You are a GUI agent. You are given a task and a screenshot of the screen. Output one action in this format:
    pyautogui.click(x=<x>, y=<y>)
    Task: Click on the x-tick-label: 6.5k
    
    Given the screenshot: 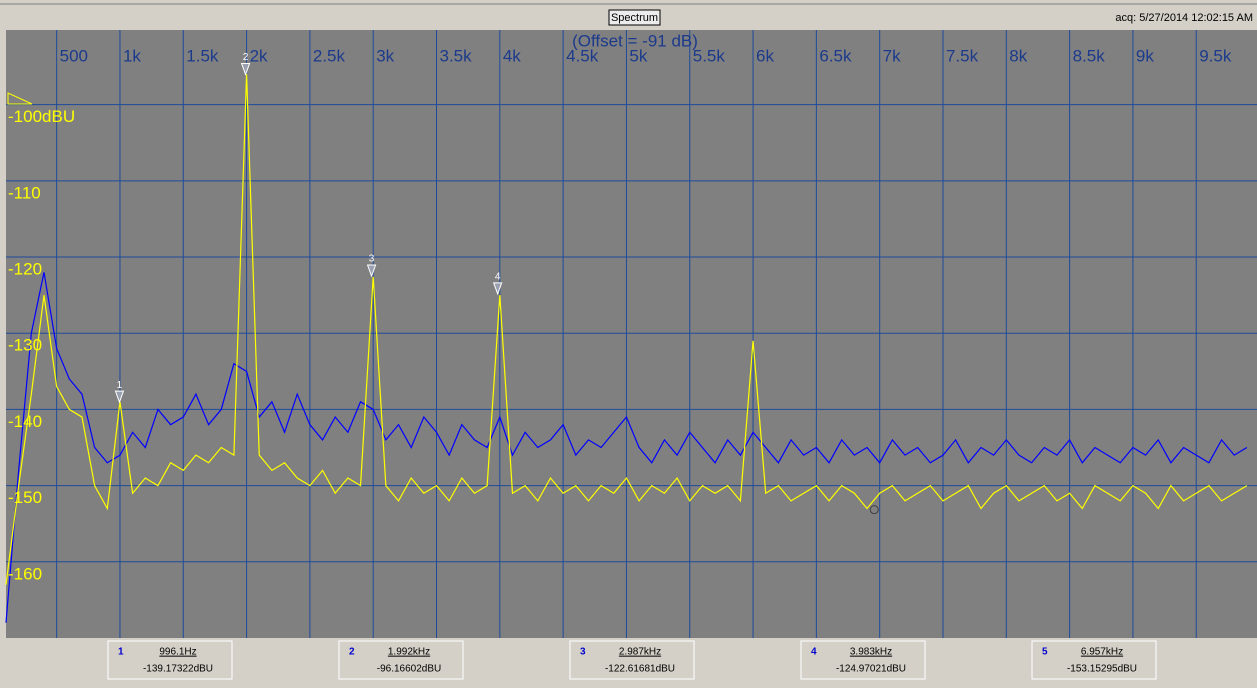 What is the action you would take?
    pyautogui.click(x=835, y=55)
    